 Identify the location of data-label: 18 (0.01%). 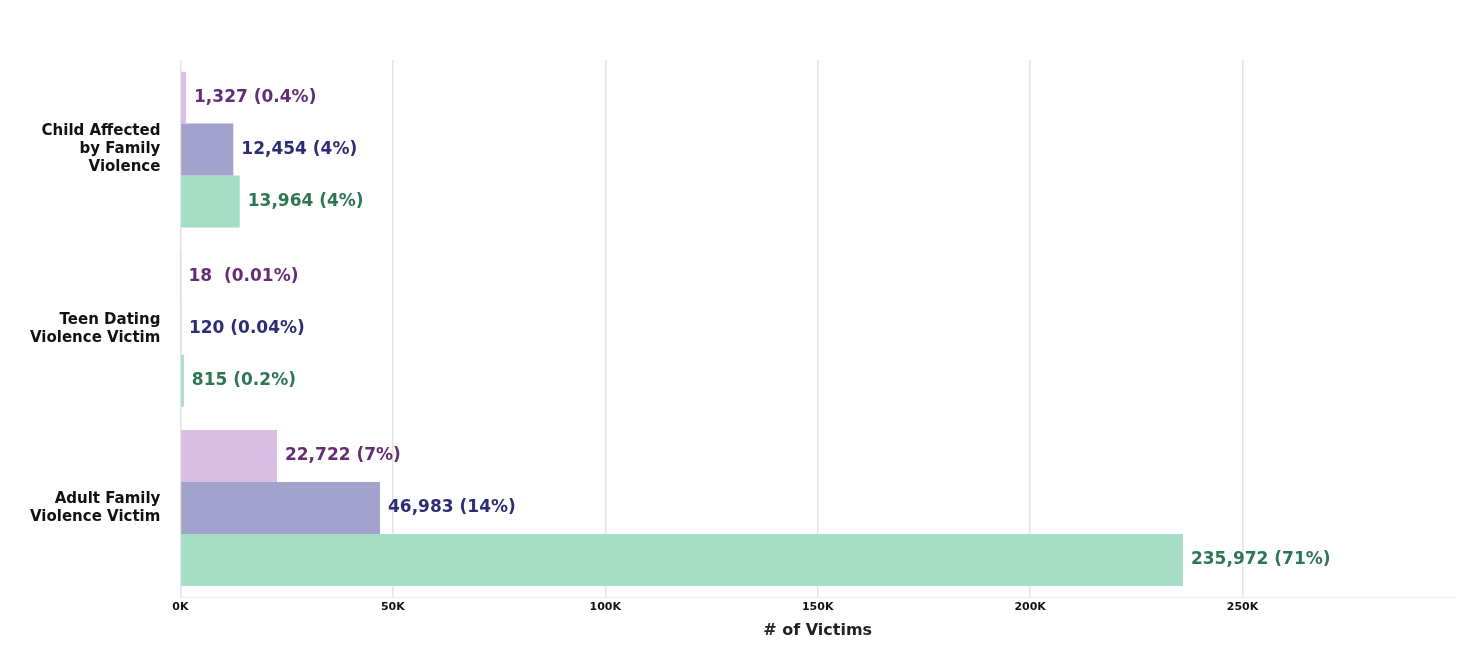
(243, 275).